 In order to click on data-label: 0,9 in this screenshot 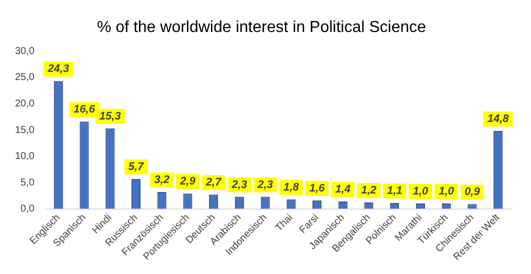, I will do `click(472, 192)`.